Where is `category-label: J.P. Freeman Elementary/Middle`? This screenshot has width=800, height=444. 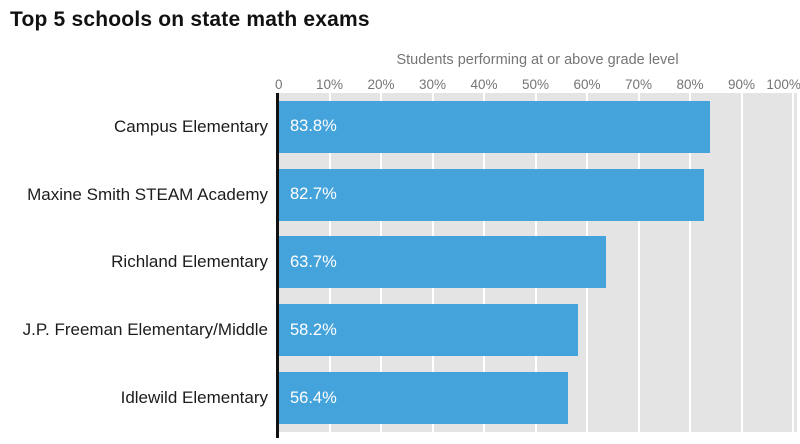
category-label: J.P. Freeman Elementary/Middle is located at coordinates (145, 330).